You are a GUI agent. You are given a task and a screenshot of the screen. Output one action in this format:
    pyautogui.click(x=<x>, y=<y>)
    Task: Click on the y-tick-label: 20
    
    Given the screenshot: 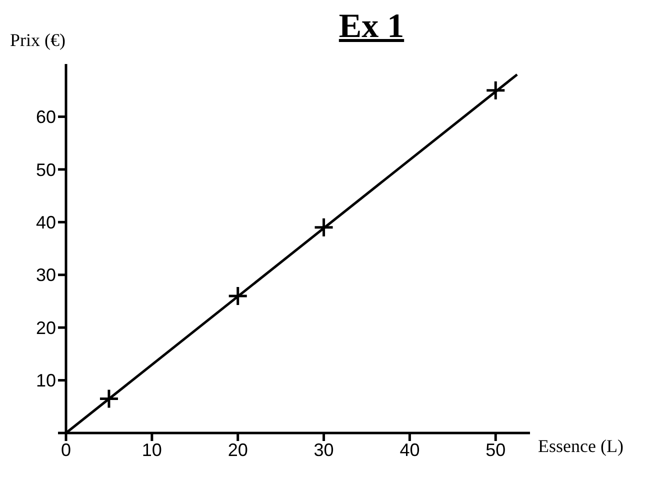 What is the action you would take?
    pyautogui.click(x=46, y=328)
    